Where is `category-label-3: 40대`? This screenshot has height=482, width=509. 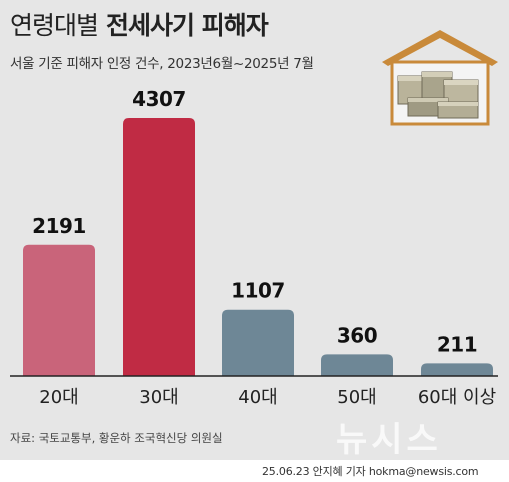 category-label-3: 40대 is located at coordinates (257, 397).